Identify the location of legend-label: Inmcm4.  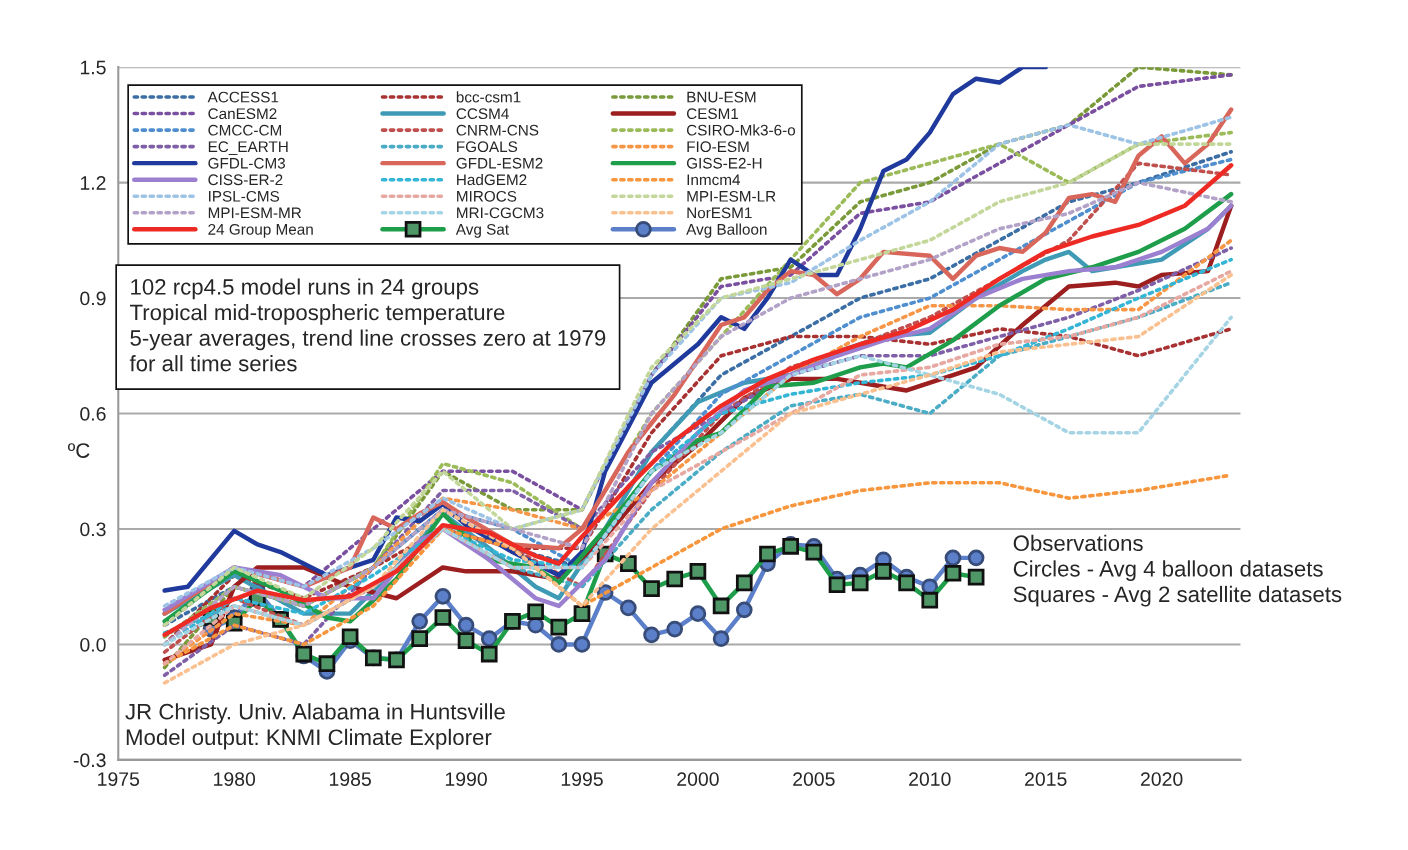
(714, 180).